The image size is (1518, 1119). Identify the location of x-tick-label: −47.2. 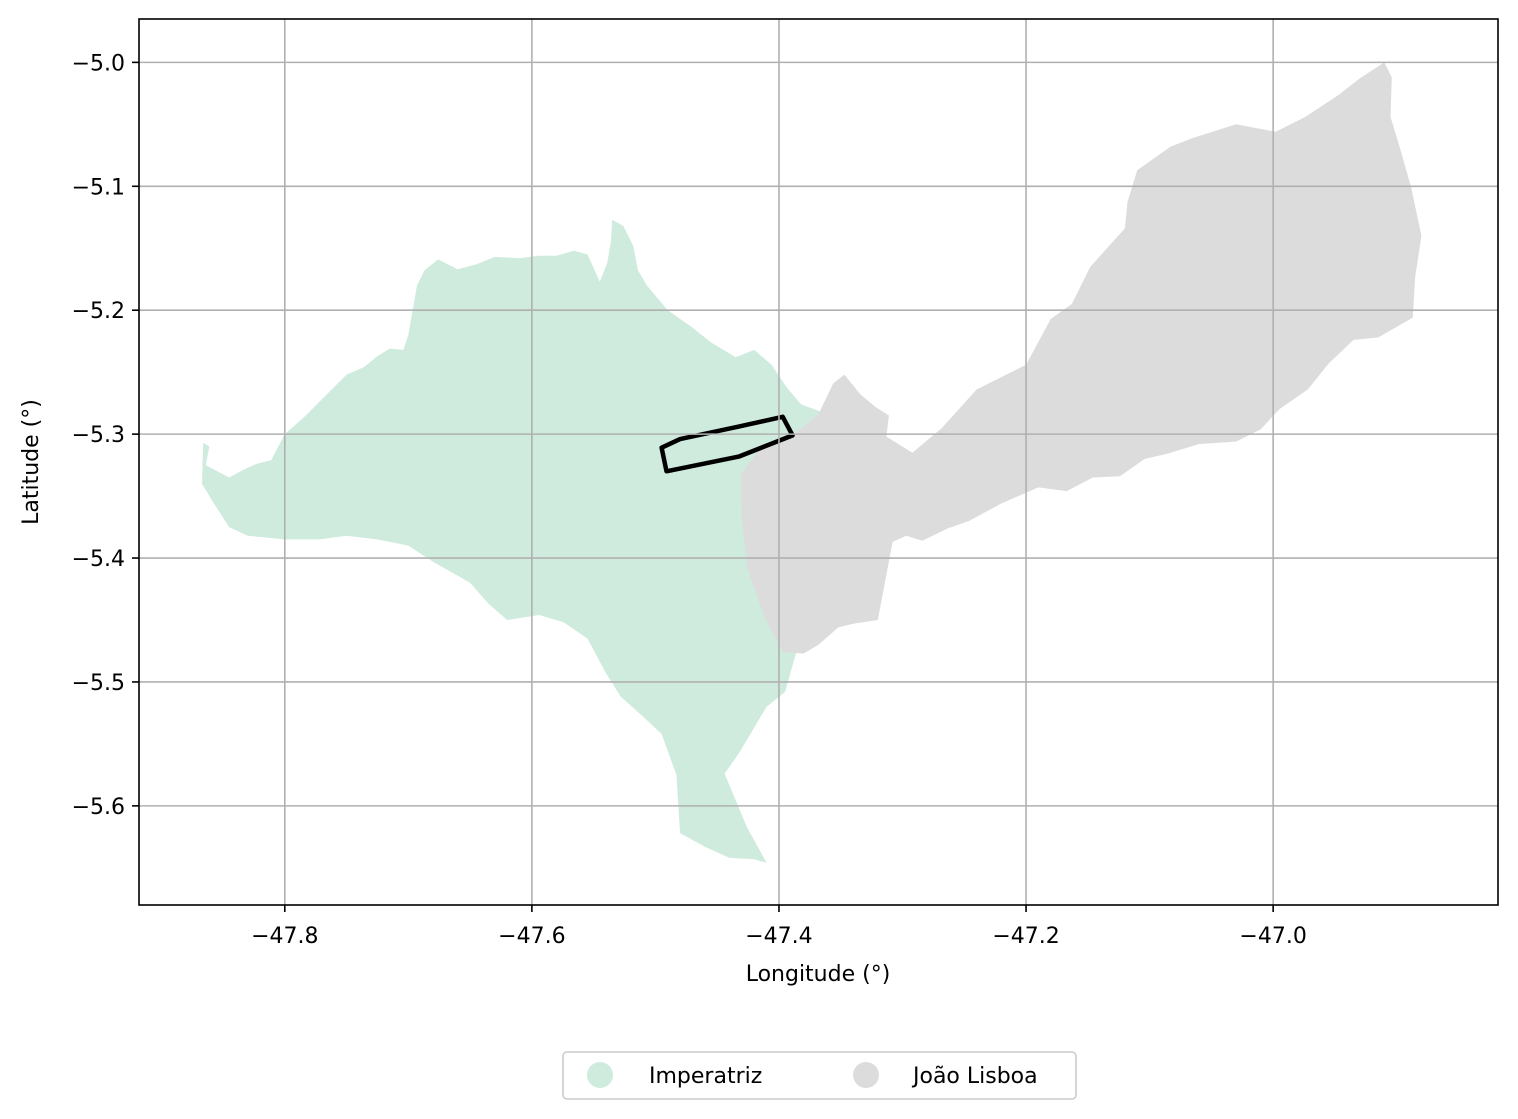
(1025, 936).